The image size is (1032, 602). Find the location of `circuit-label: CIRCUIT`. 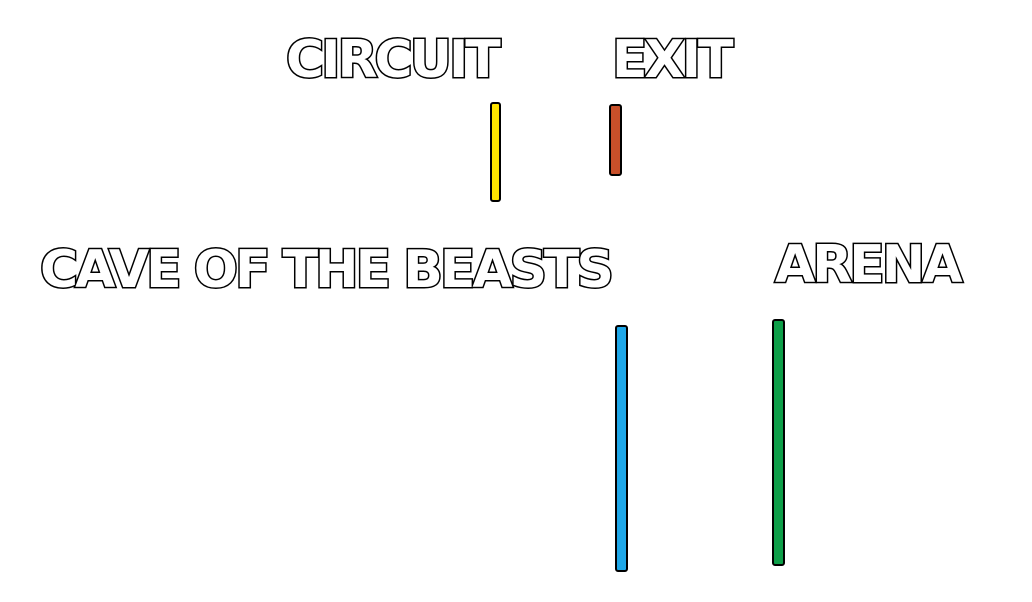

circuit-label: CIRCUIT is located at coordinates (394, 60).